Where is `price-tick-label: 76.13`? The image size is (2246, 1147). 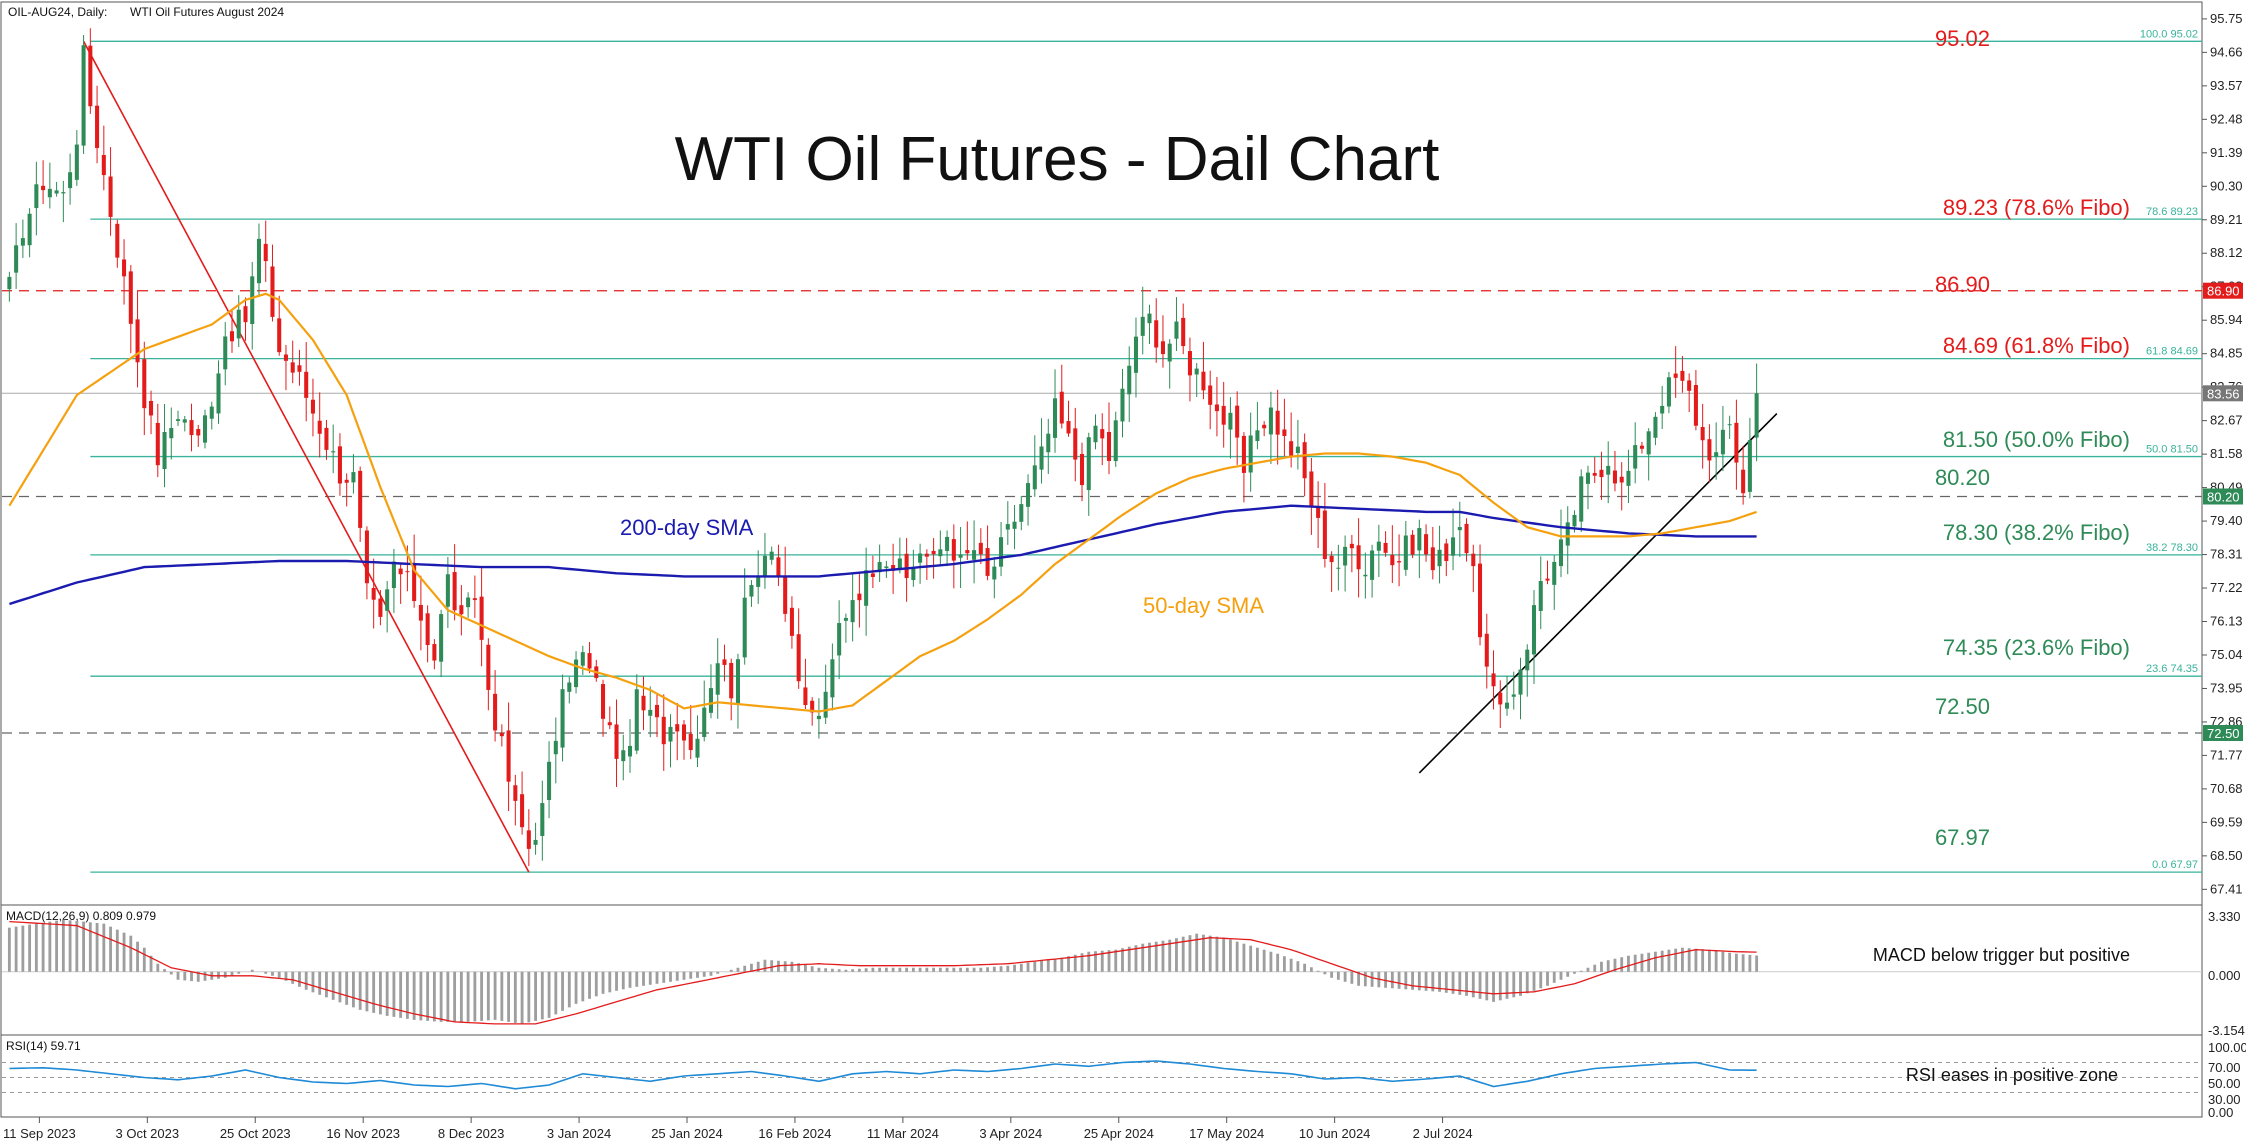 price-tick-label: 76.13 is located at coordinates (2226, 621).